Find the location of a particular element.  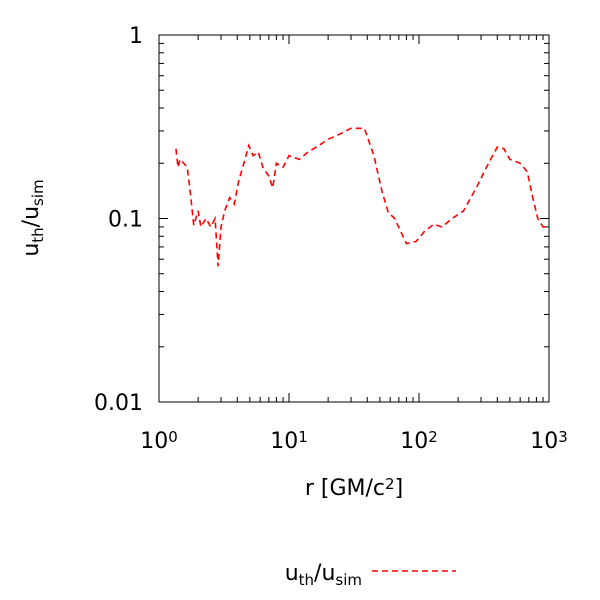

x-tick-label: 10⁰ is located at coordinates (159, 441).